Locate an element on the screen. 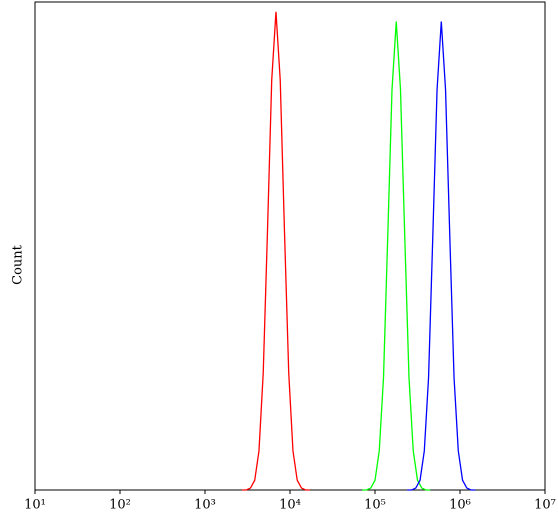 This screenshot has height=523, width=558. x-tick-label: 10⁶ is located at coordinates (460, 505).